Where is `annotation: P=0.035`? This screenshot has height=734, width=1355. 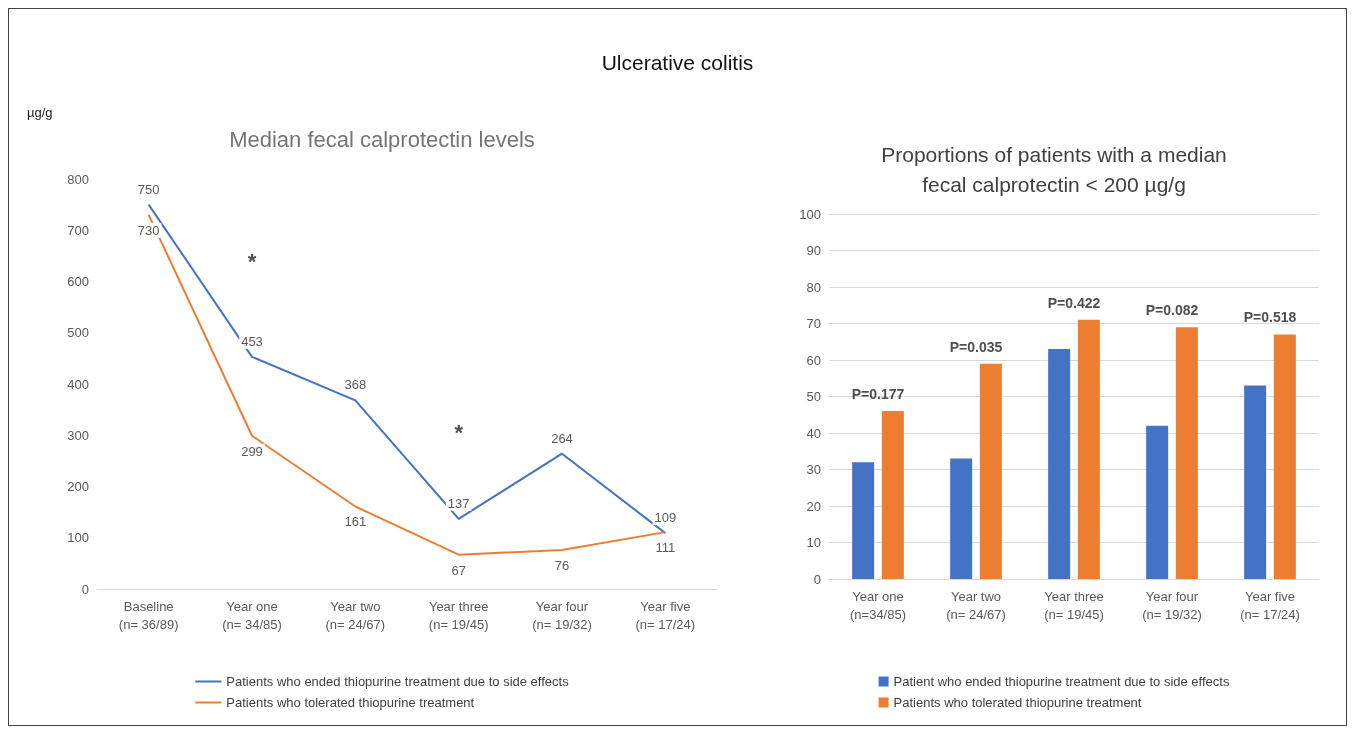
annotation: P=0.035 is located at coordinates (976, 346).